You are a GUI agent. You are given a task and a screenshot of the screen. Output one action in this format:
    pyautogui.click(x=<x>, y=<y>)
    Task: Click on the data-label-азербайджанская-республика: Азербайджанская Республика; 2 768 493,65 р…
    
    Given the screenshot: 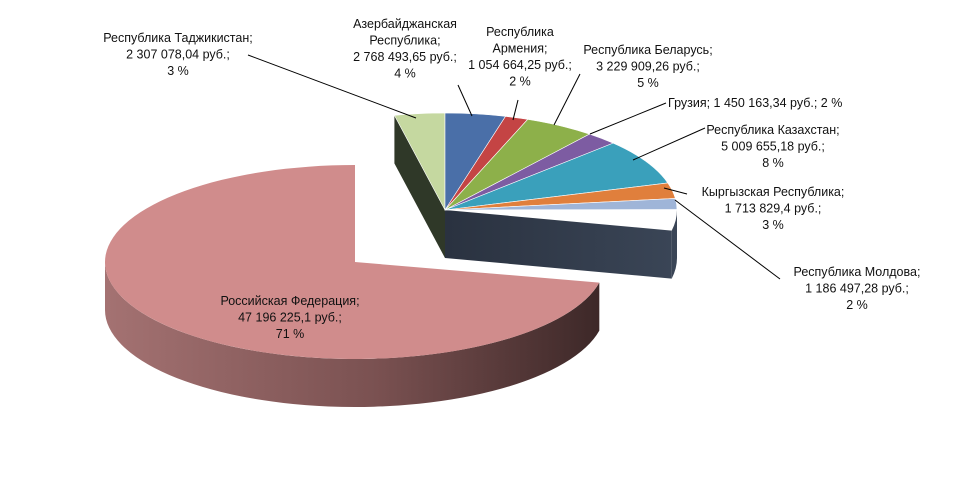 What is the action you would take?
    pyautogui.click(x=405, y=49)
    